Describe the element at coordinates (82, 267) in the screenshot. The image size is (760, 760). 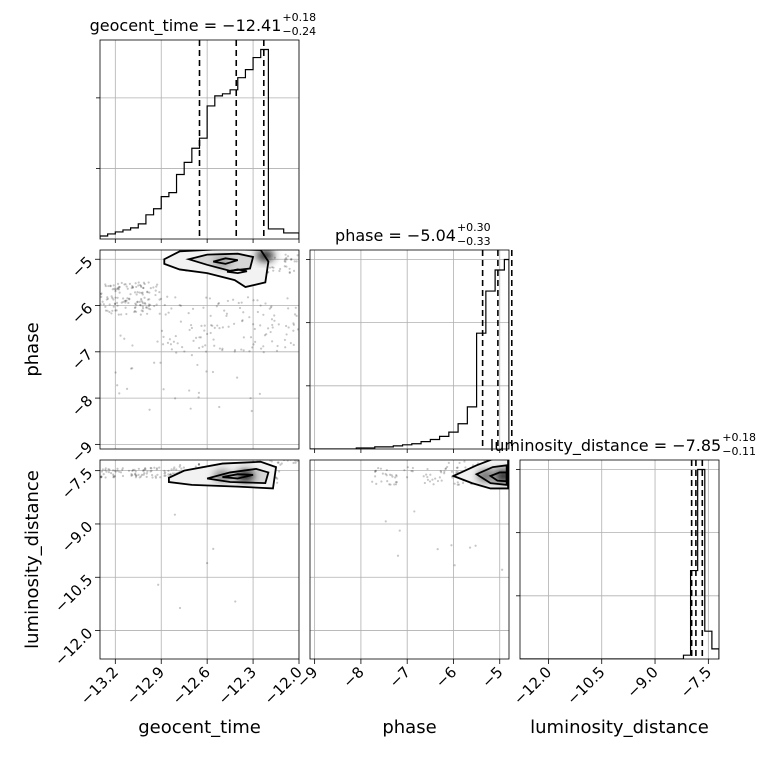
I see `y-tick-label: −5` at that location.